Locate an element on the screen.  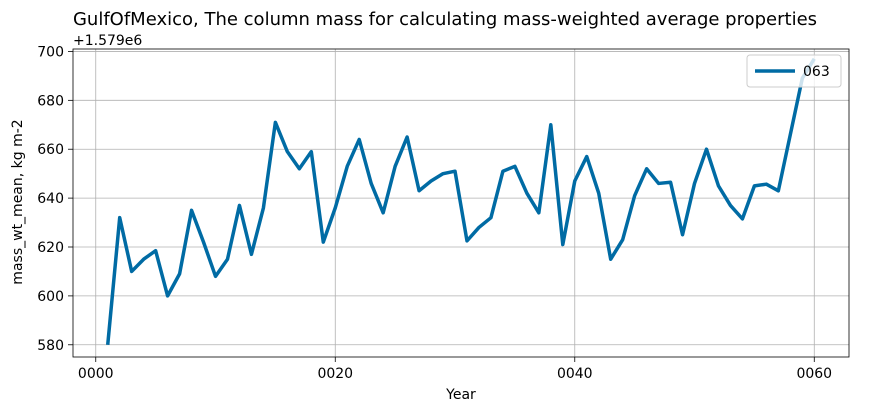
x-tick-label: 0060 is located at coordinates (814, 374).